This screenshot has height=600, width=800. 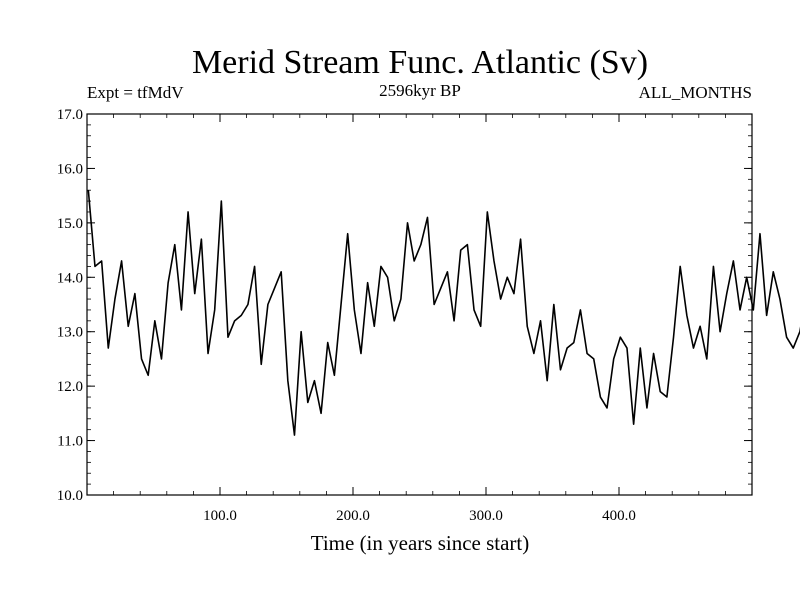 What do you see at coordinates (420, 90) in the screenshot?
I see `chart-subtitle: 2596kyr BP` at bounding box center [420, 90].